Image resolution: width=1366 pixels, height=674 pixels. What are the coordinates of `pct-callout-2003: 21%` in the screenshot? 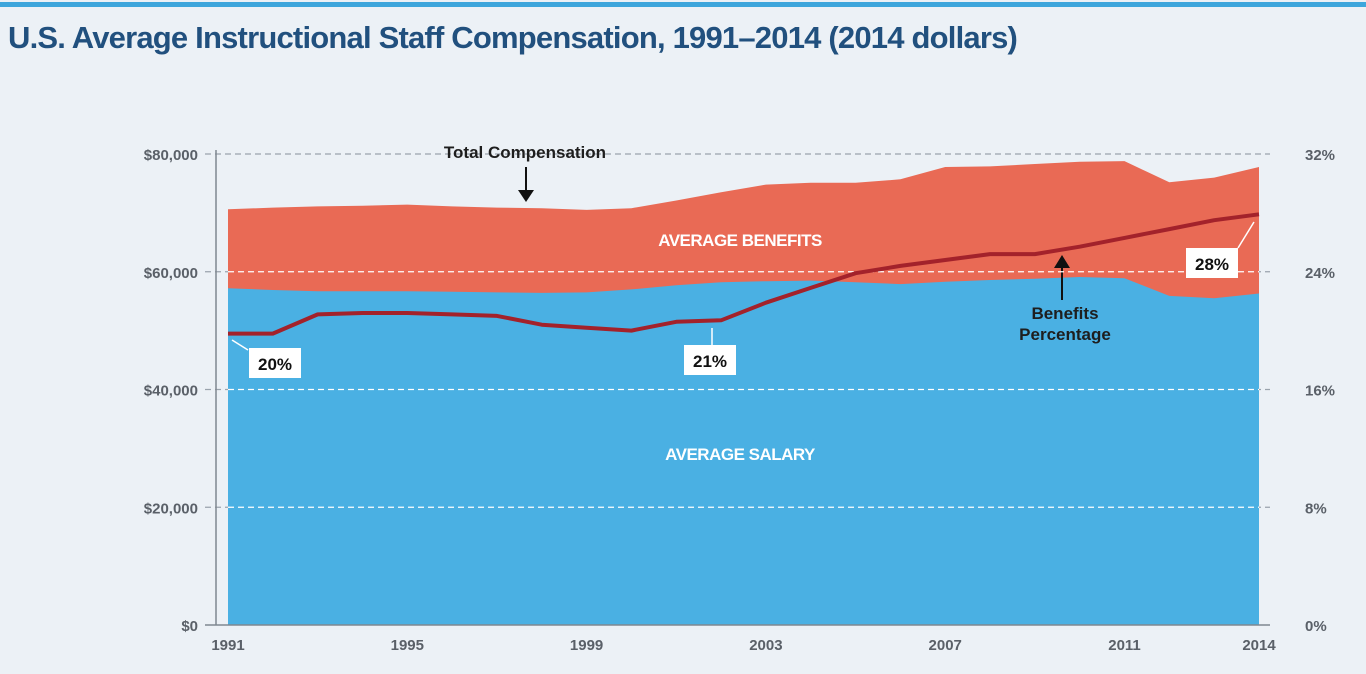 It's located at (710, 351).